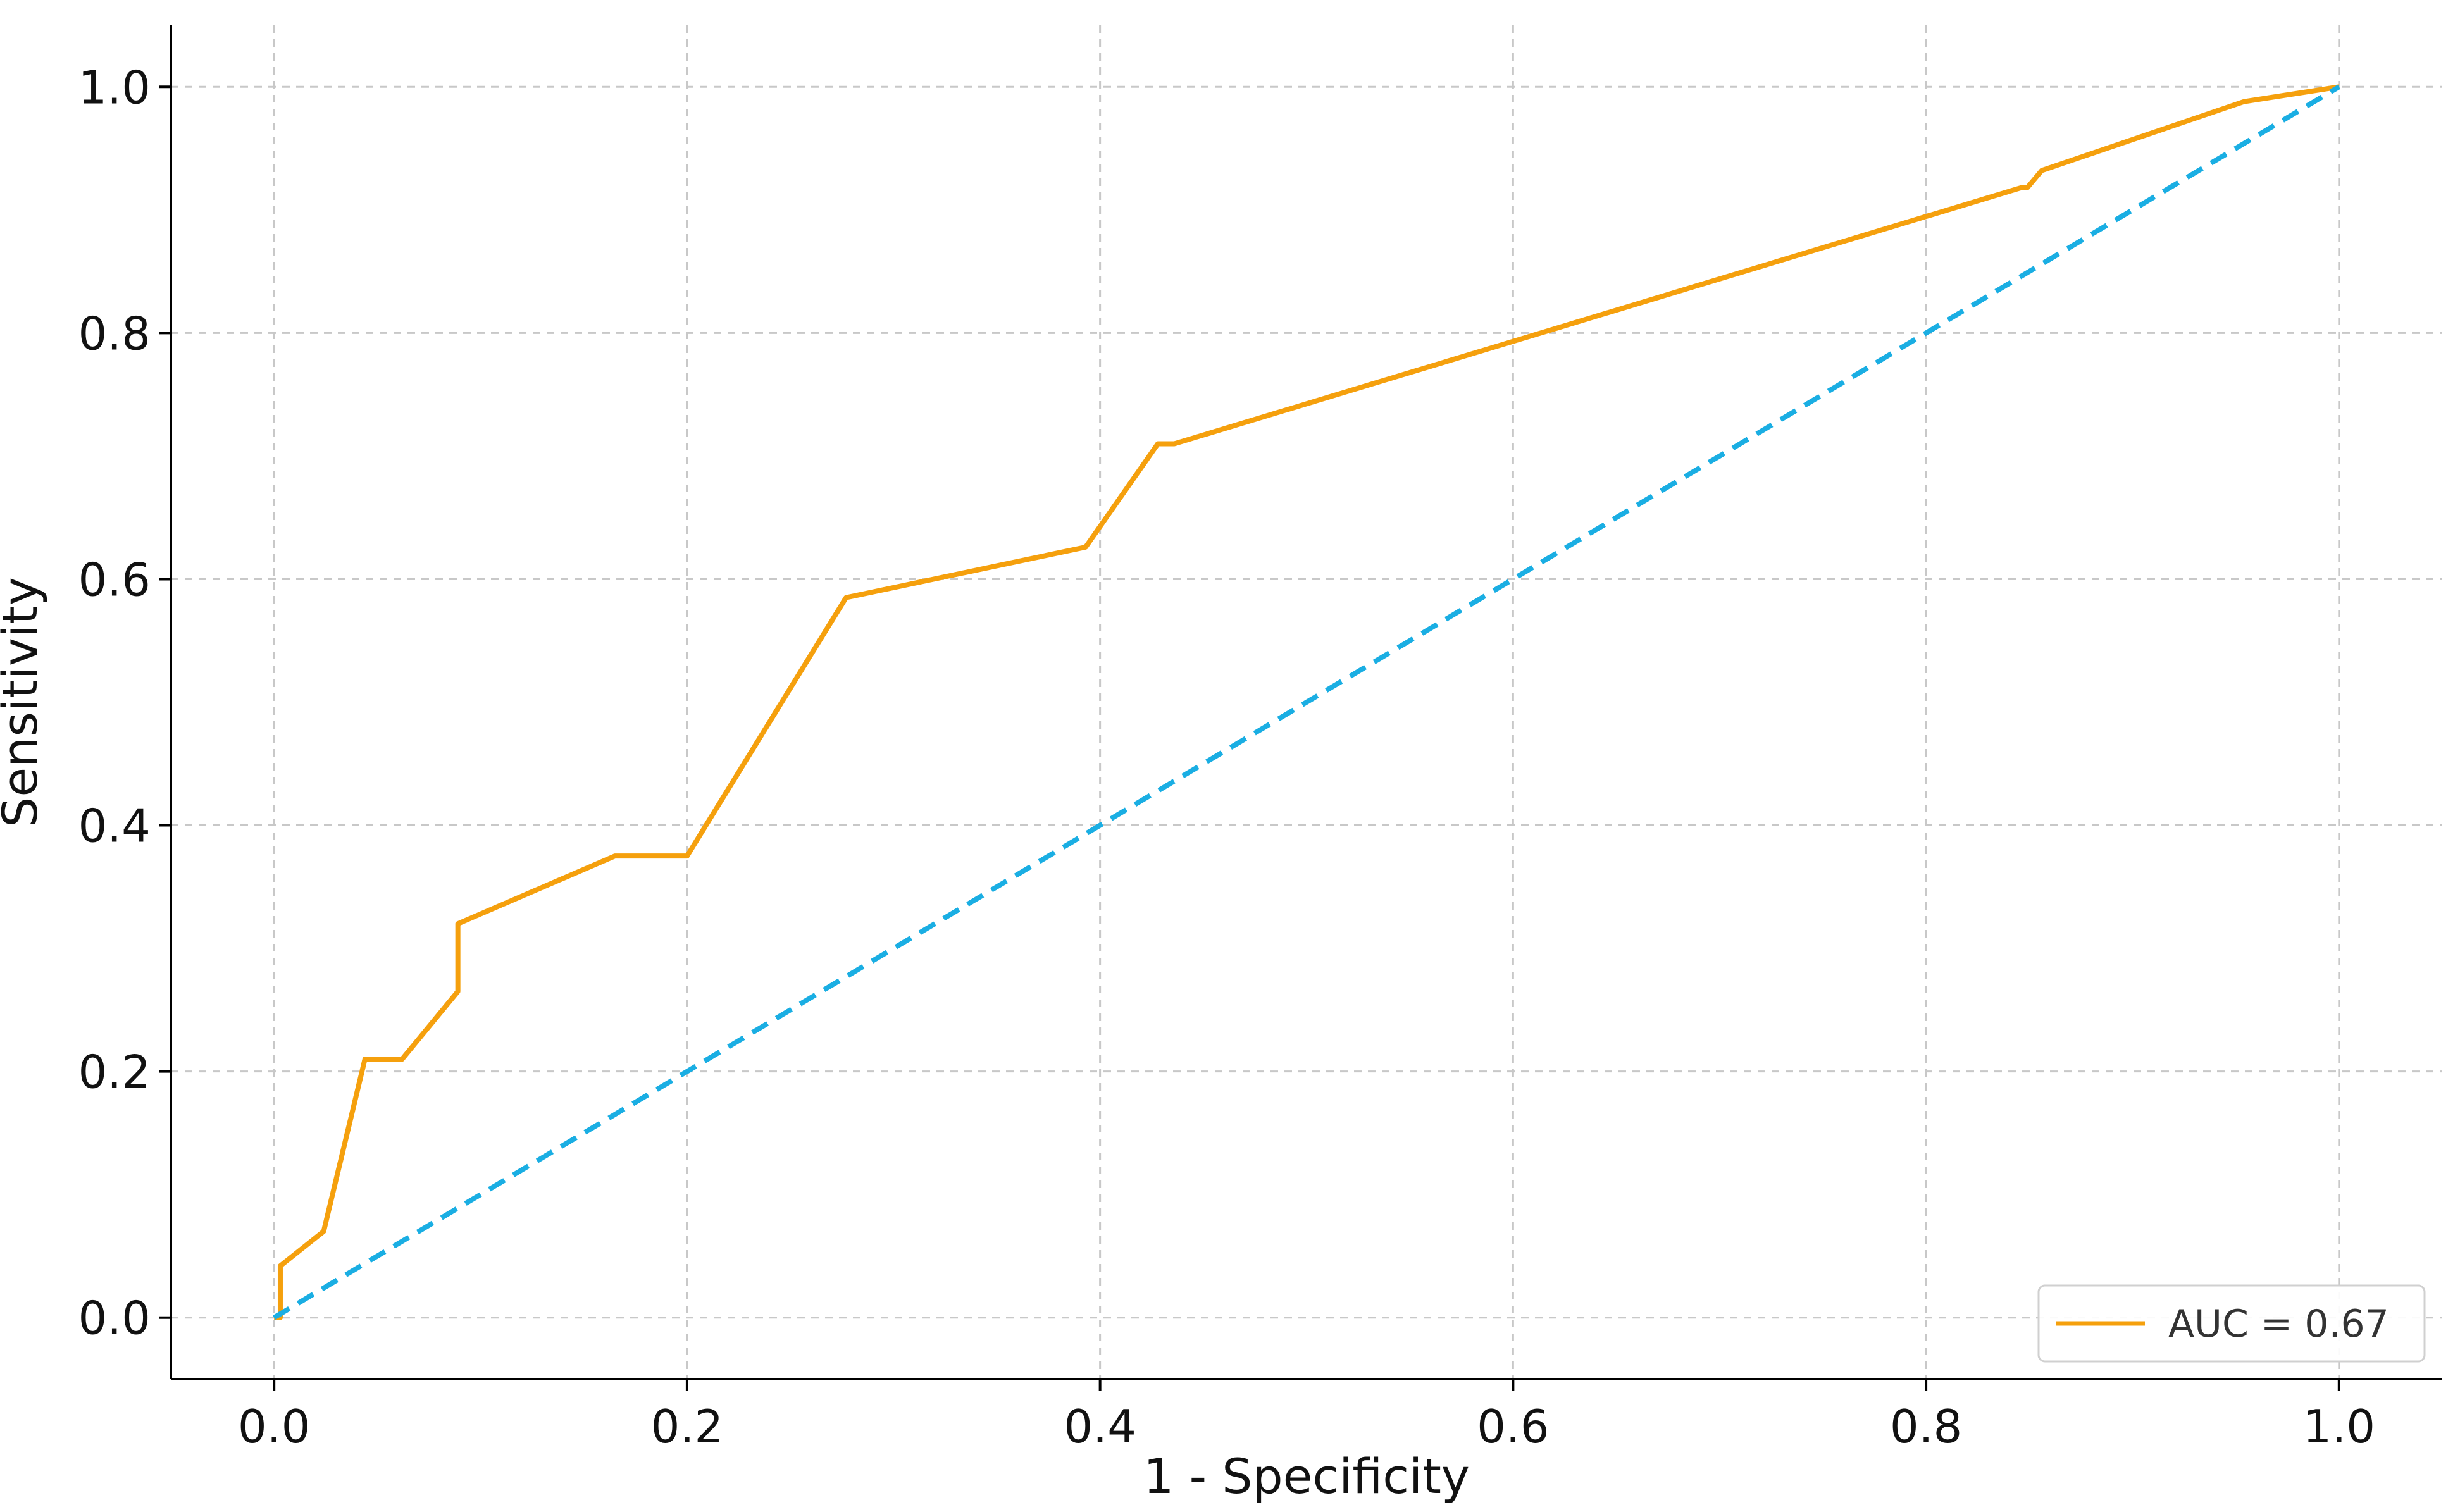 This screenshot has width=2460, height=1512. I want to click on legend-box, so click(2231, 1323).